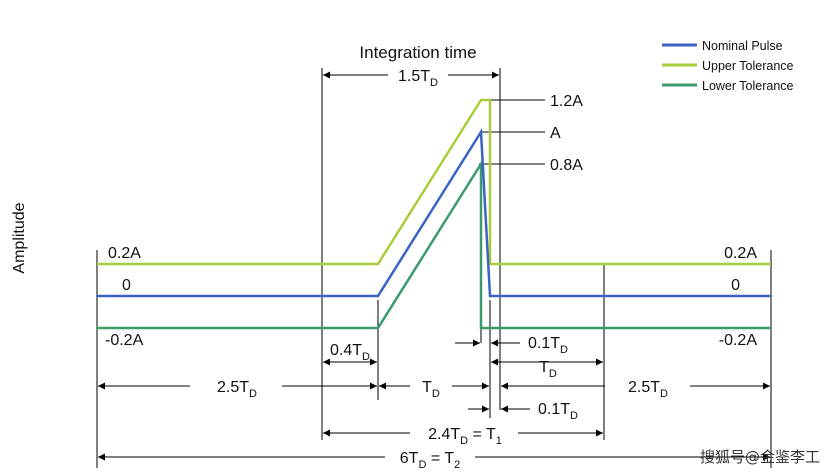  What do you see at coordinates (566, 165) in the screenshot?
I see `label-peak-lower: 0.8A` at bounding box center [566, 165].